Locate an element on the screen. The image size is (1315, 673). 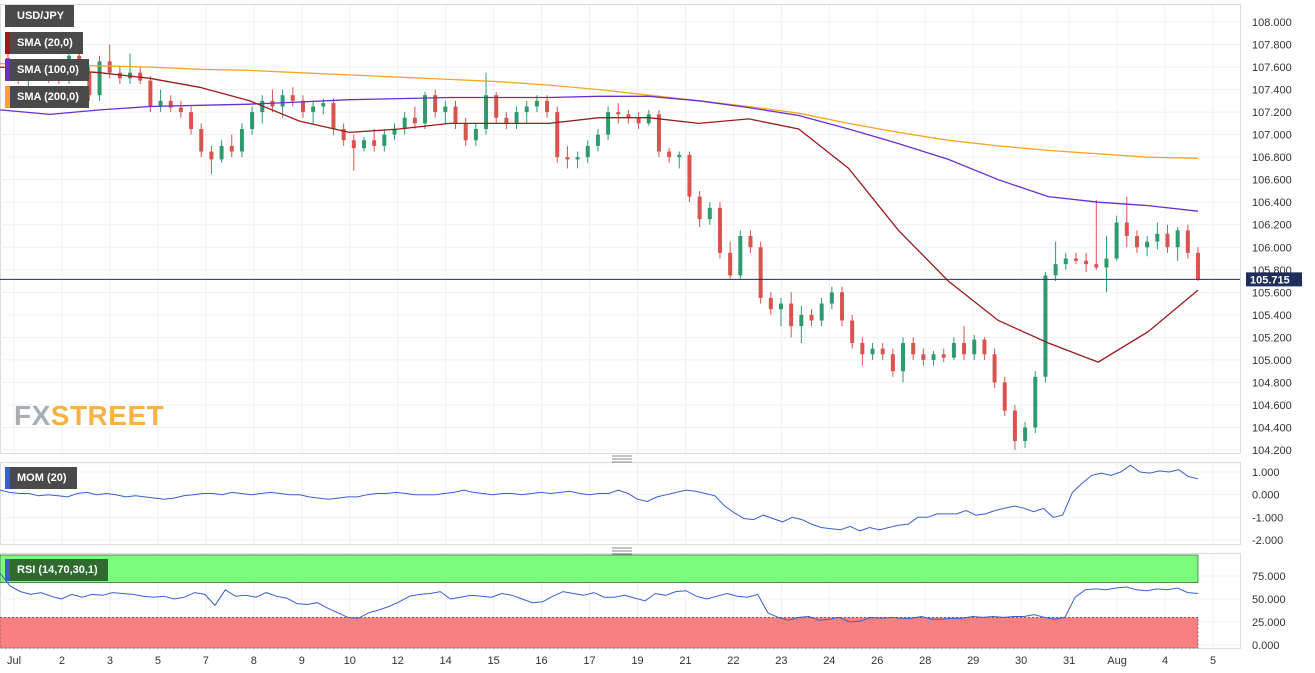
rsi-text: RSI (14,70,30,1) is located at coordinates (57, 570).